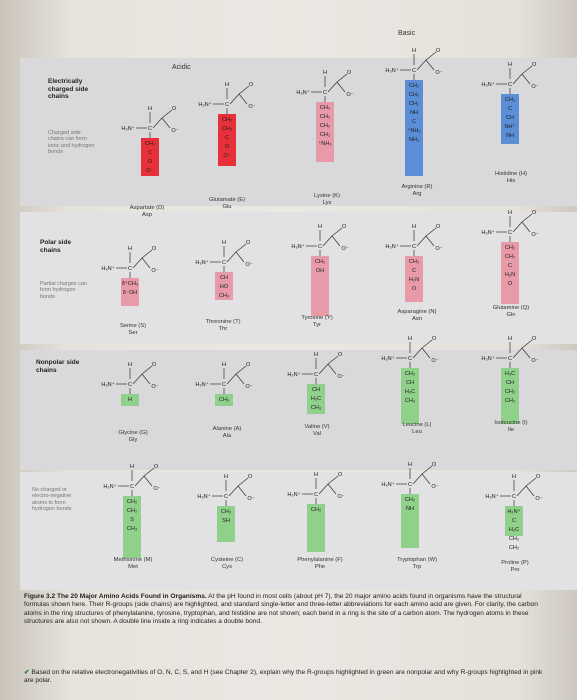 Image resolution: width=577 pixels, height=700 pixels. What do you see at coordinates (438, 73) in the screenshot?
I see `arg-carboxyl-o-minus: O⁻` at bounding box center [438, 73].